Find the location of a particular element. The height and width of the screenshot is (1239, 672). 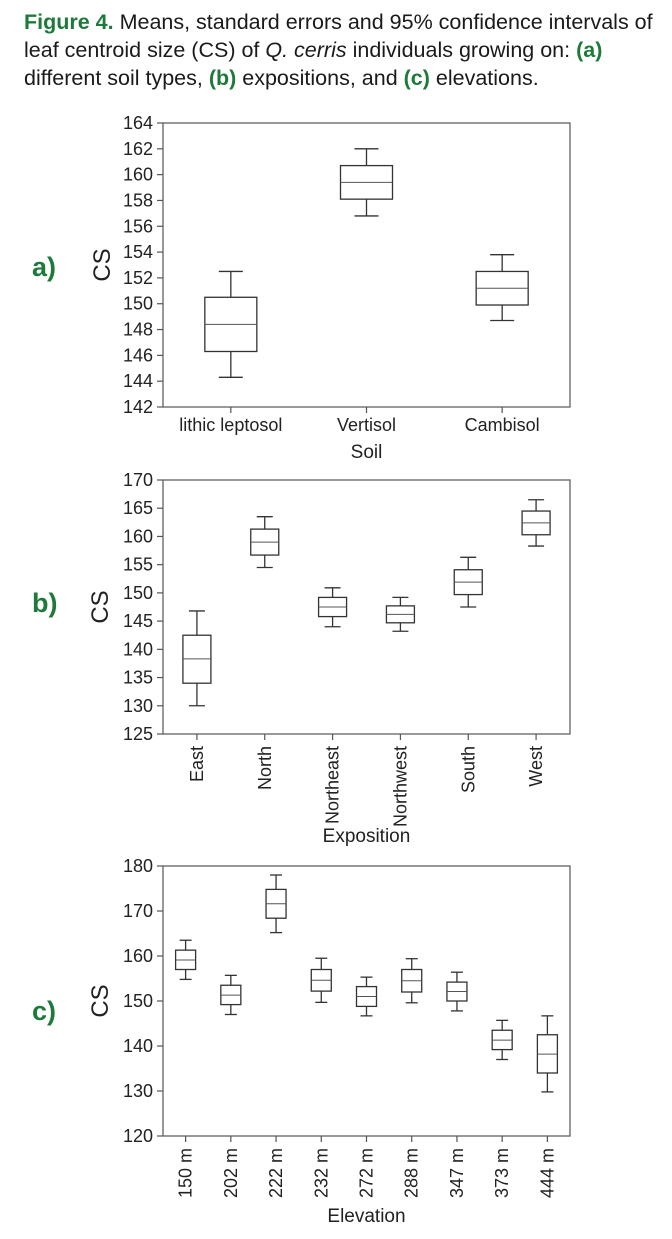

caption-ref-a: (a) is located at coordinates (589, 50).